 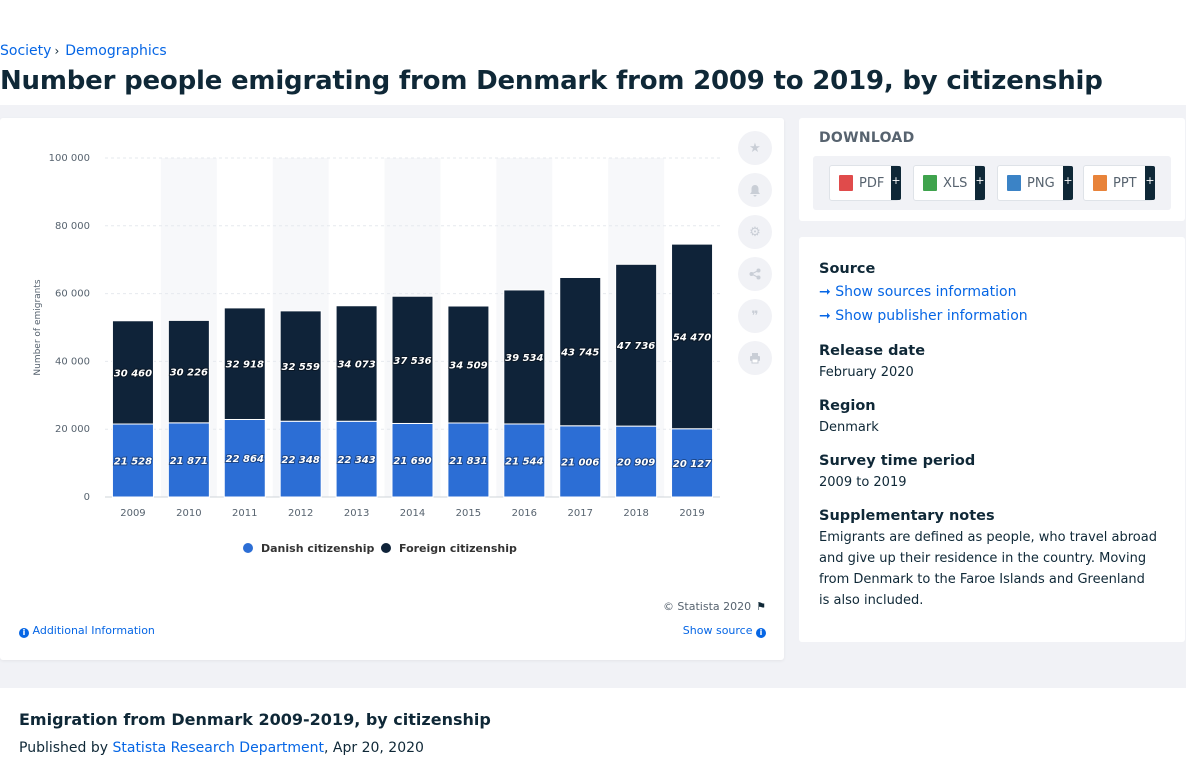 What do you see at coordinates (189, 373) in the screenshot?
I see `data-label-foreign: 30 226` at bounding box center [189, 373].